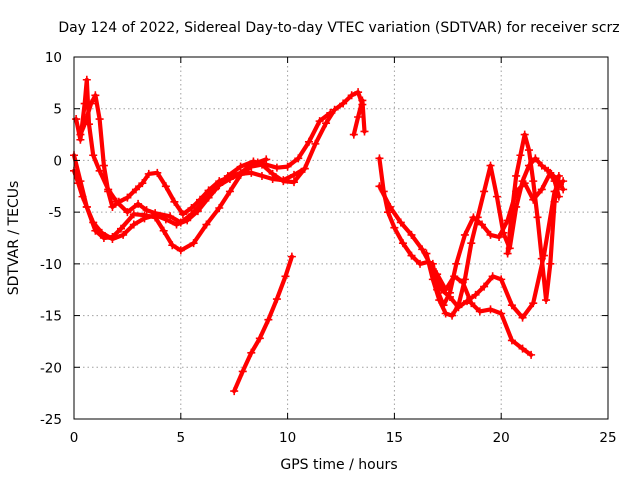  What do you see at coordinates (607, 438) in the screenshot?
I see `x-tick-label: 25` at bounding box center [607, 438].